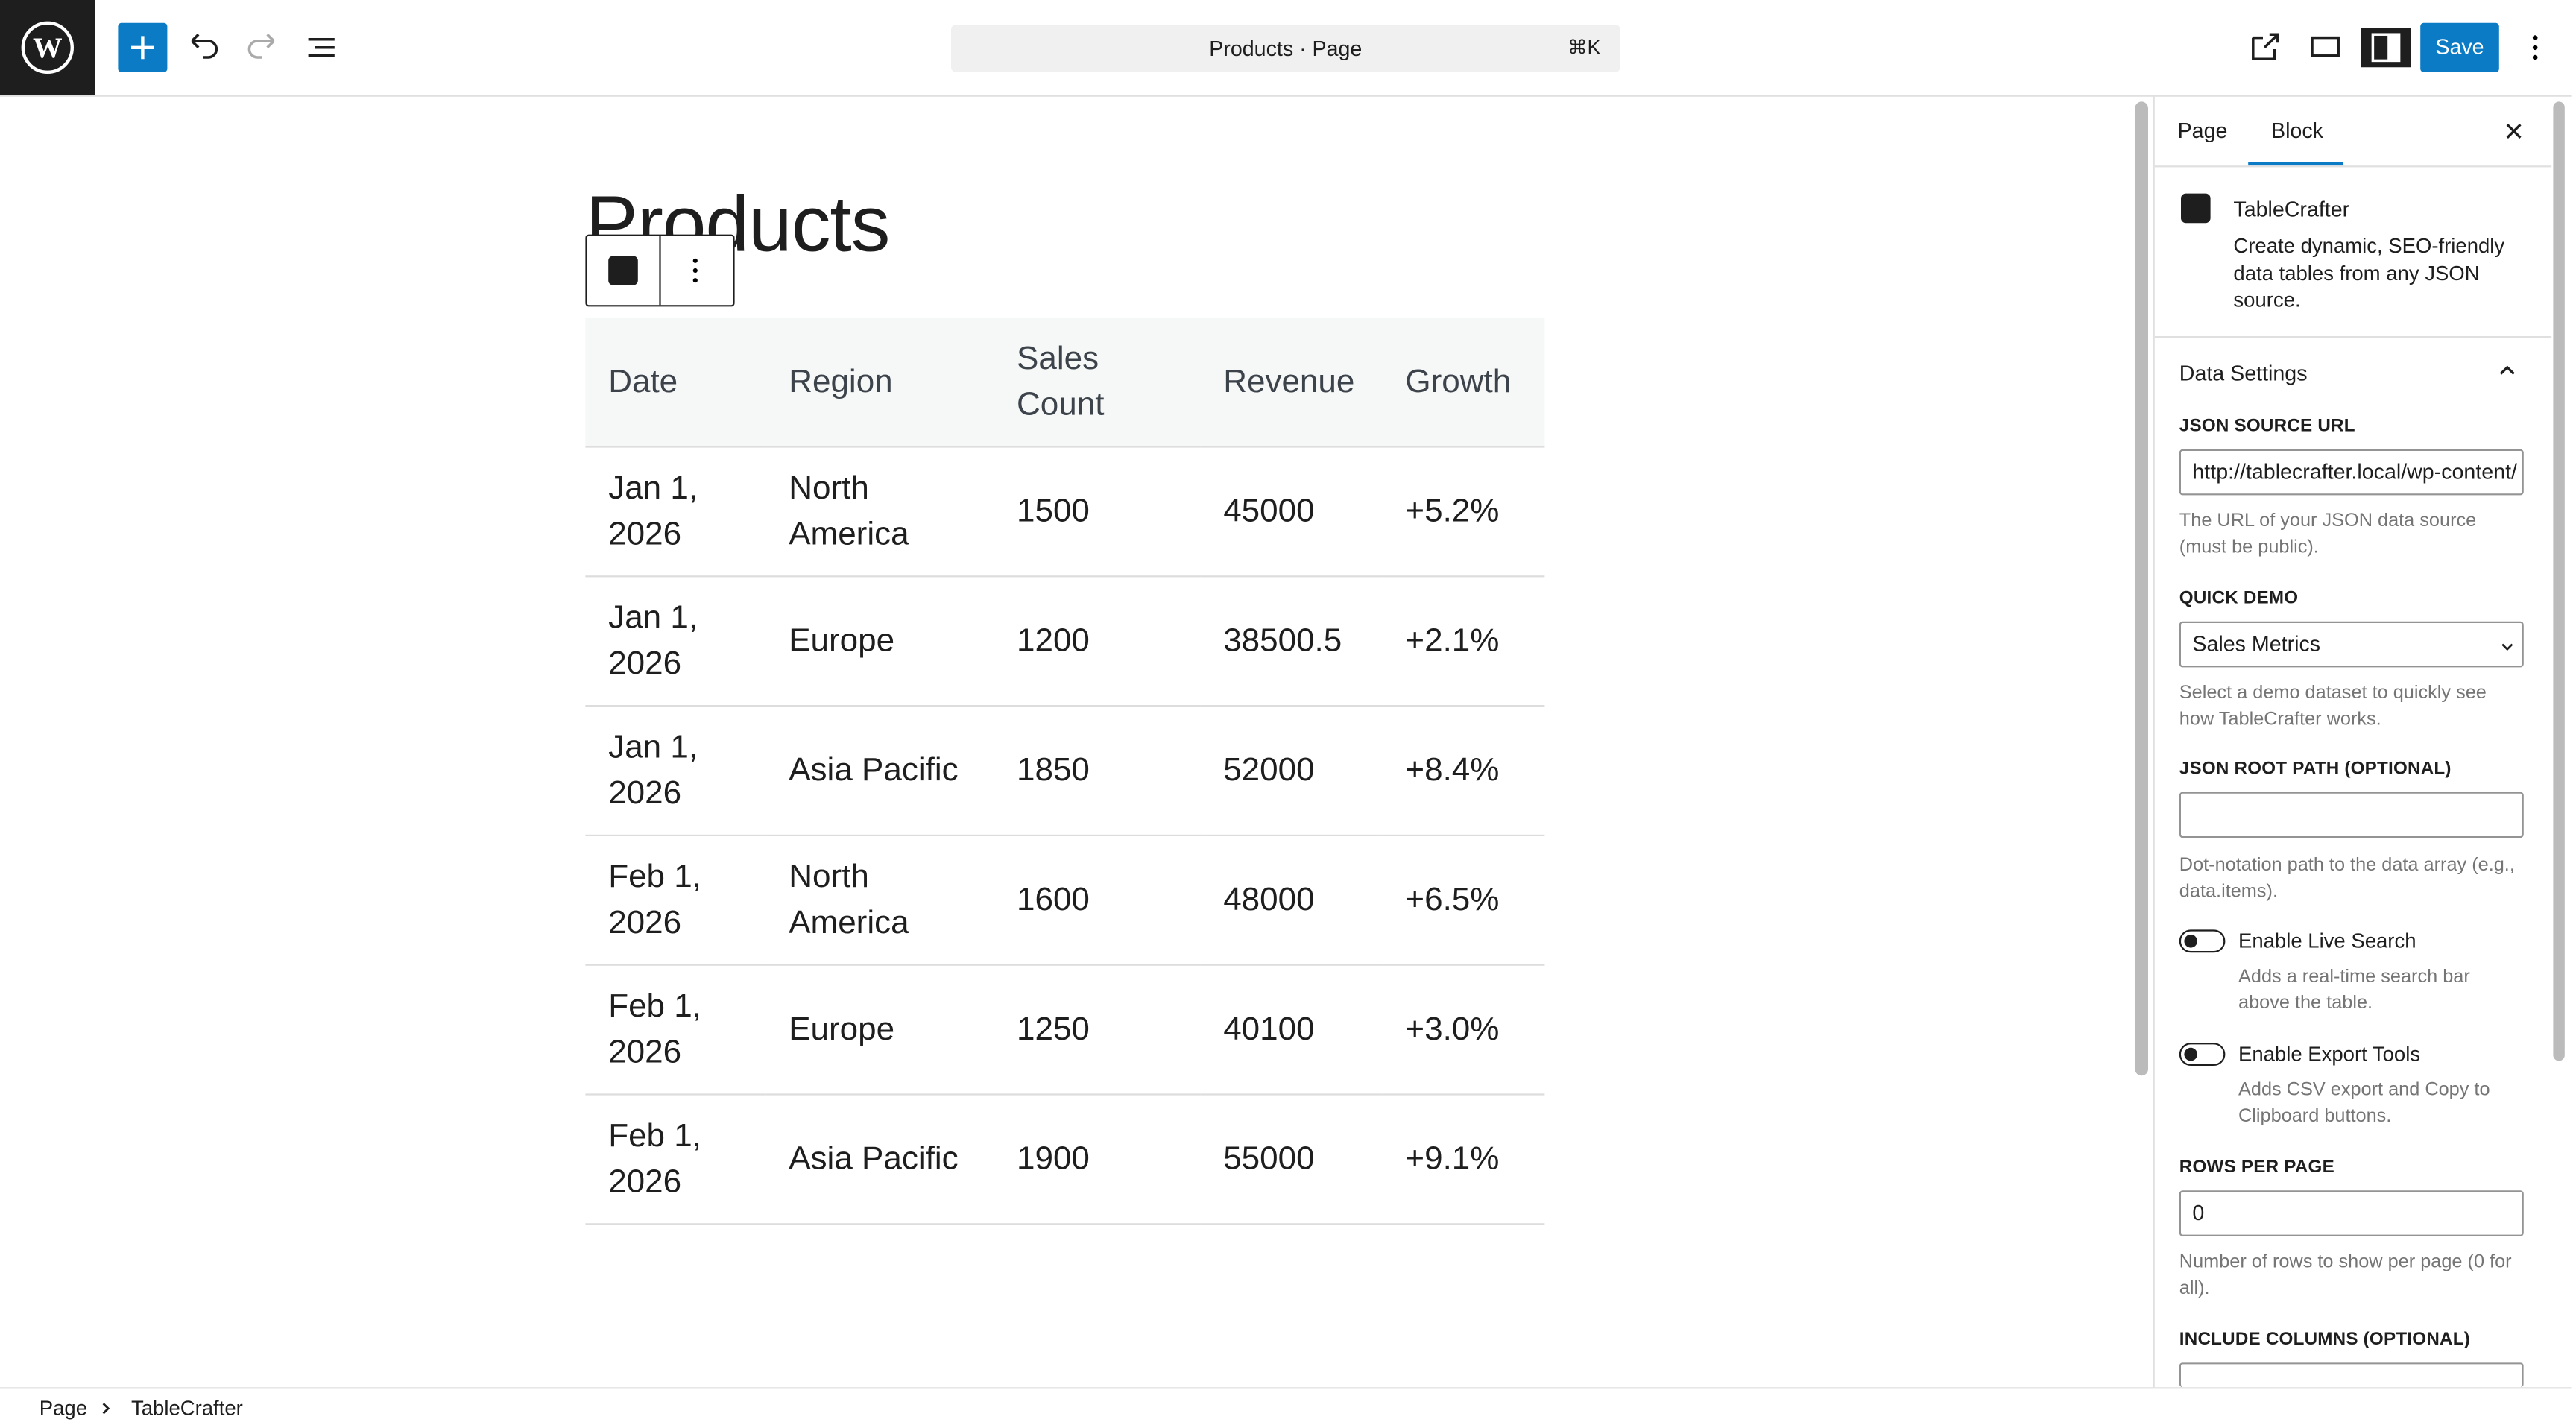 The image size is (2576, 1428). What do you see at coordinates (2295, 164) in the screenshot?
I see `tab-indicator` at bounding box center [2295, 164].